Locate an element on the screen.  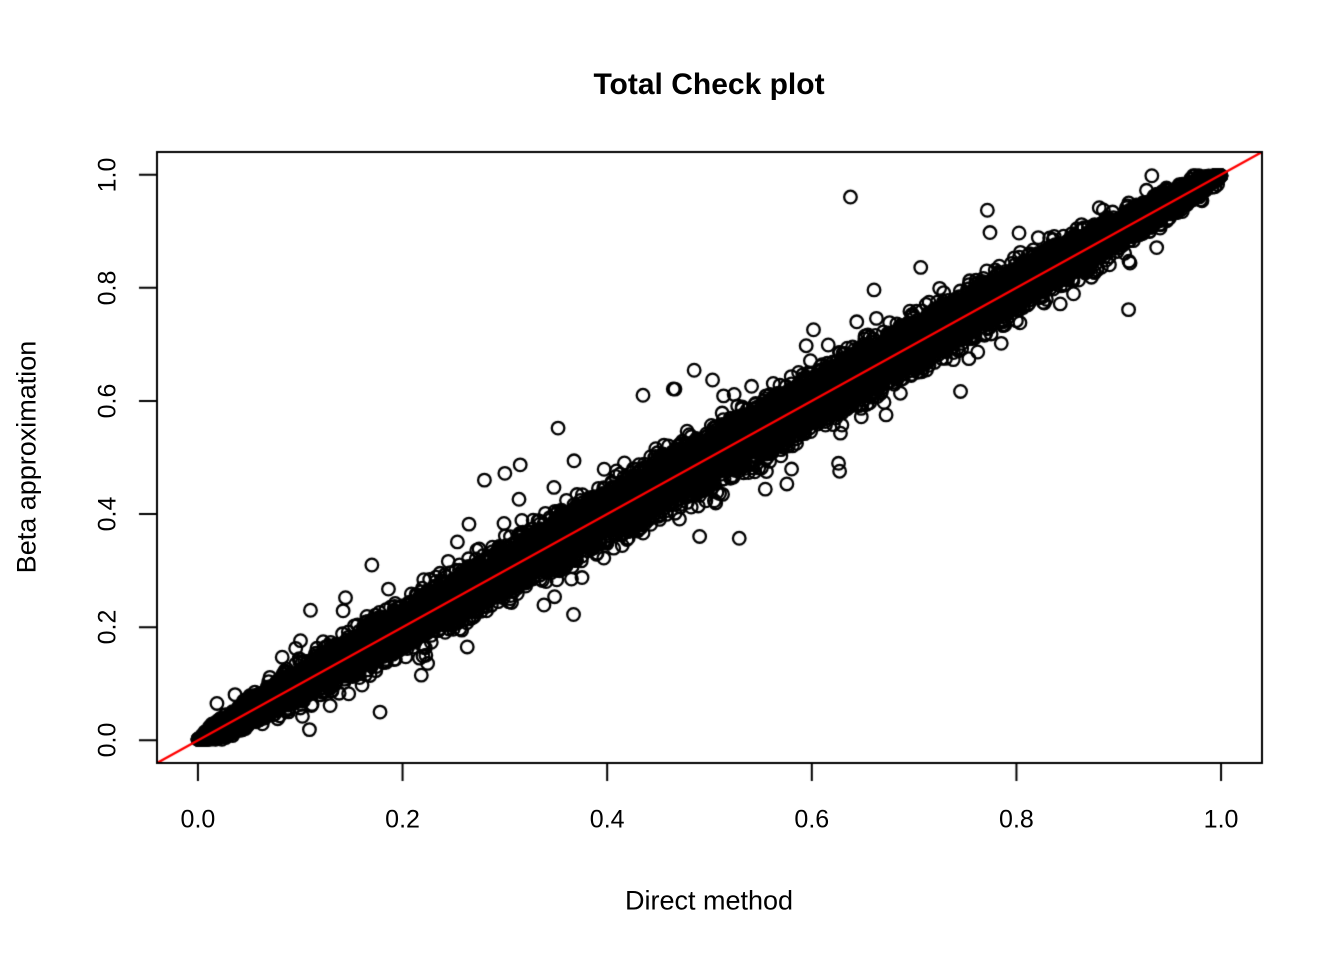
x-tick-label: 0.8 is located at coordinates (1016, 819).